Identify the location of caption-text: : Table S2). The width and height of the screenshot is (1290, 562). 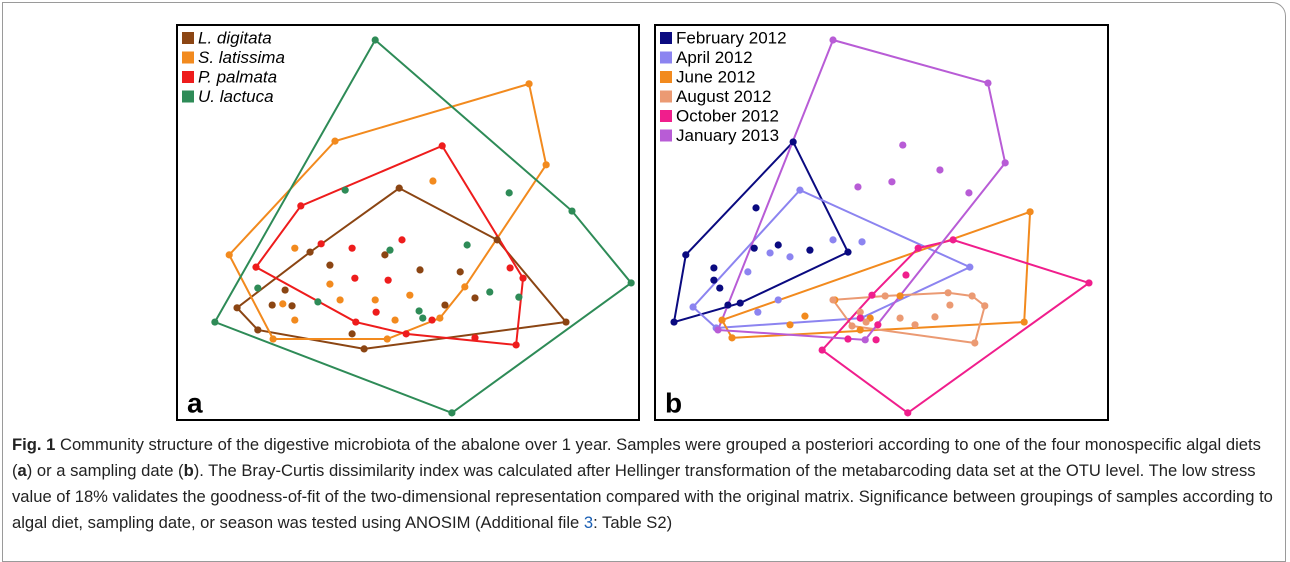
(633, 522).